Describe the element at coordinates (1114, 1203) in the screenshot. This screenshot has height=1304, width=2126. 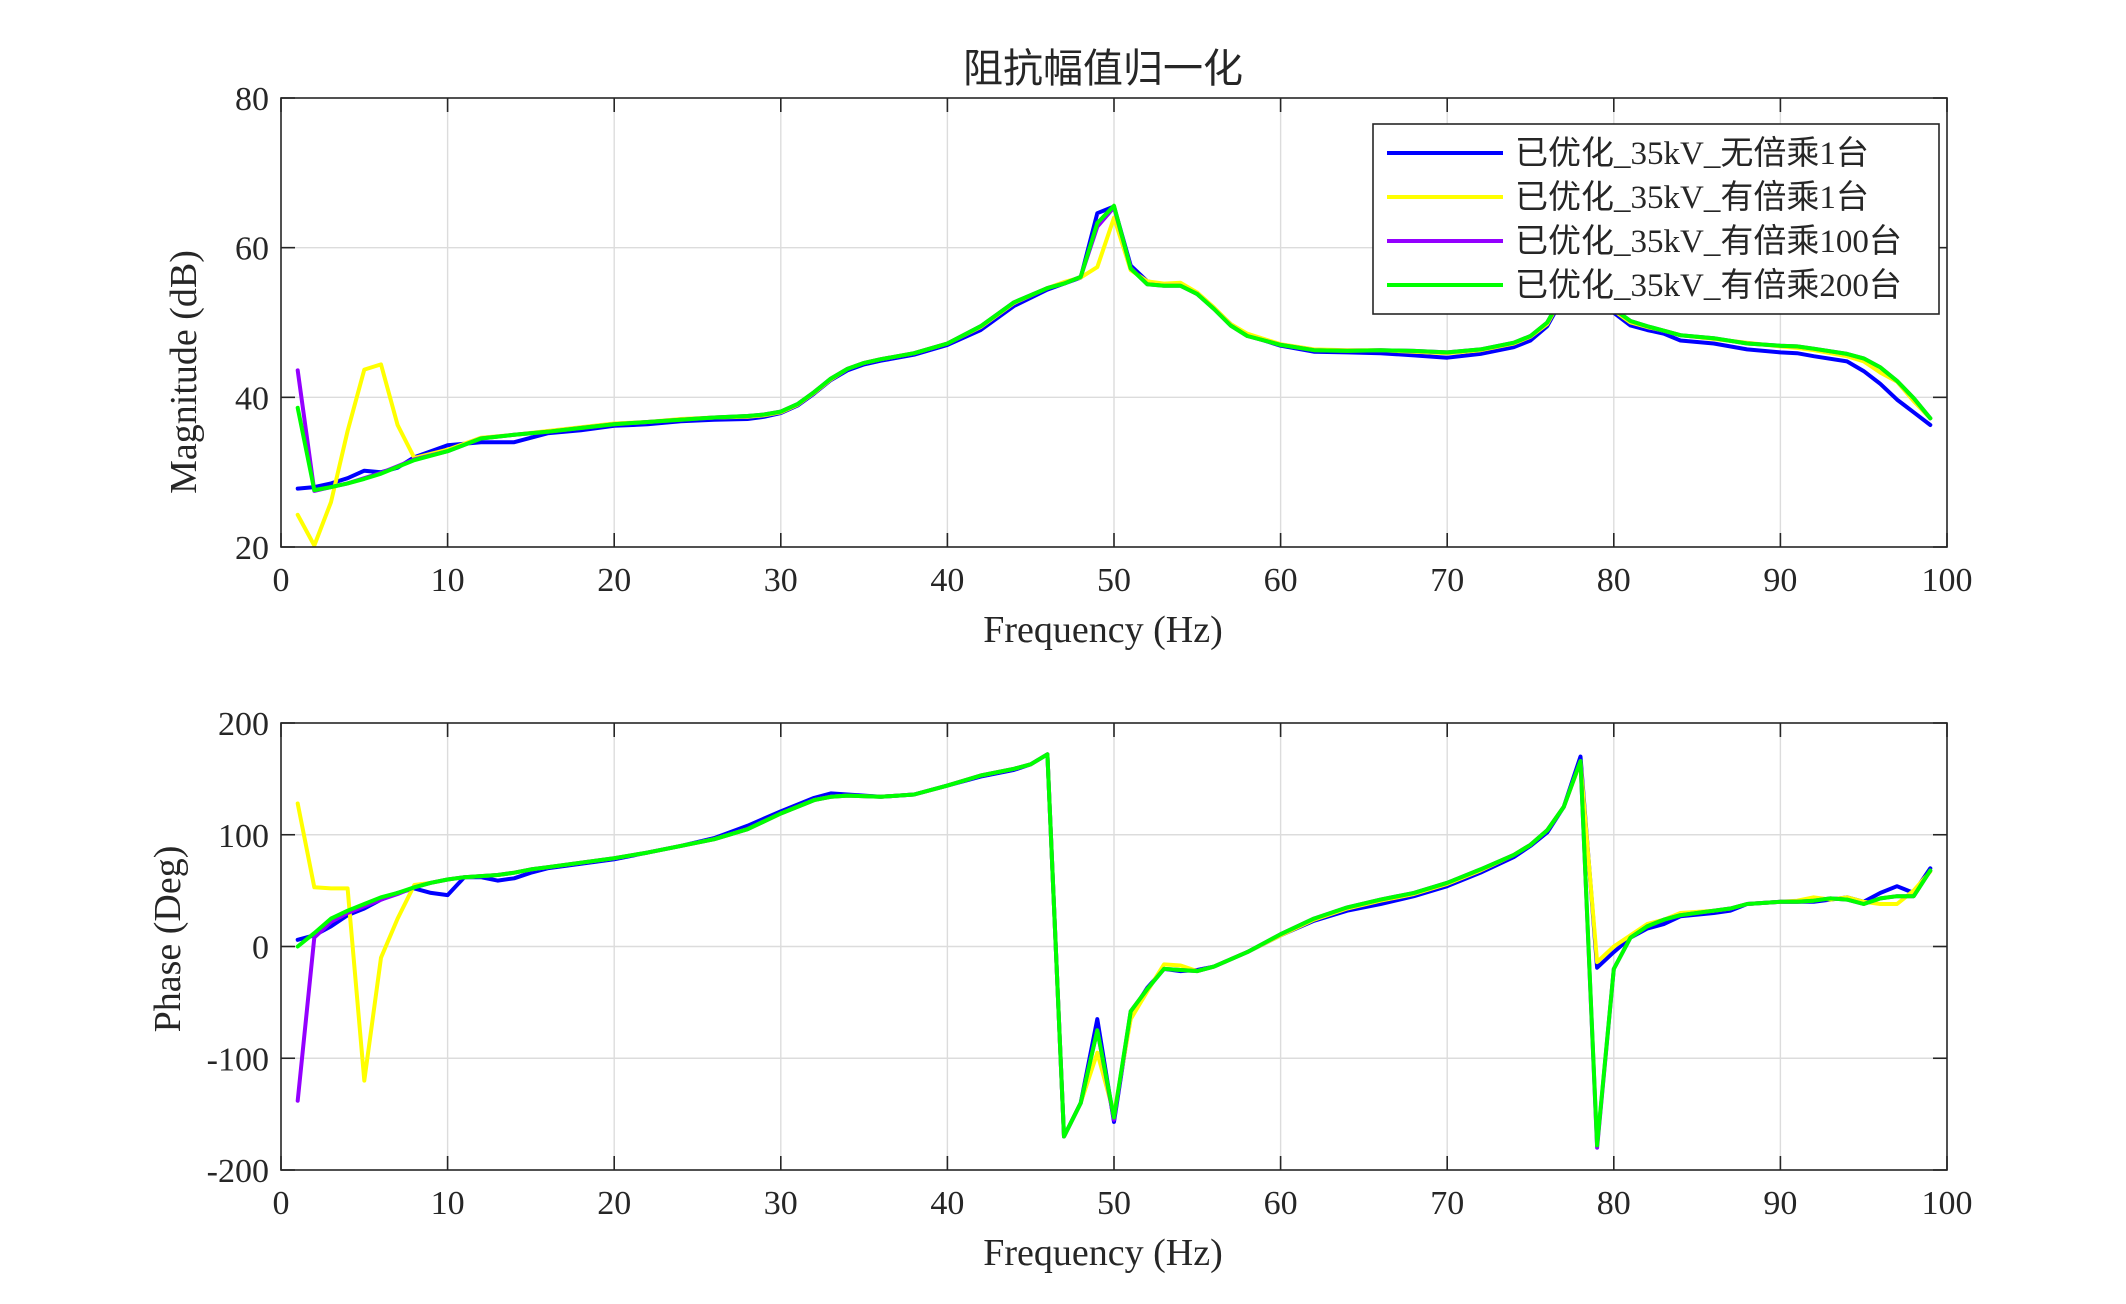
I see `phase-x-tick-label: 50` at that location.